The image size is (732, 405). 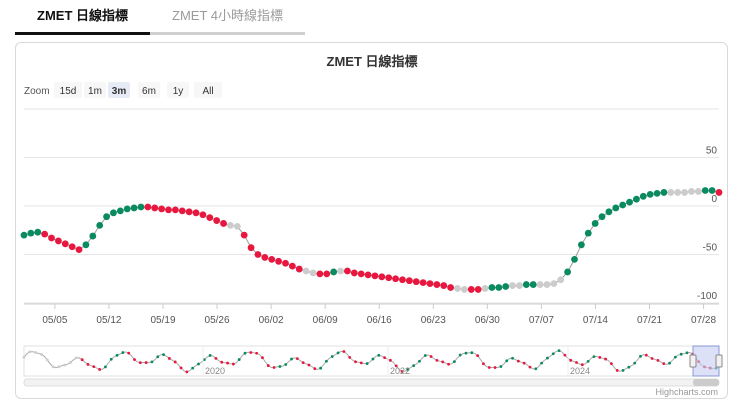 What do you see at coordinates (433, 320) in the screenshot?
I see `x-tick-label: 06/23` at bounding box center [433, 320].